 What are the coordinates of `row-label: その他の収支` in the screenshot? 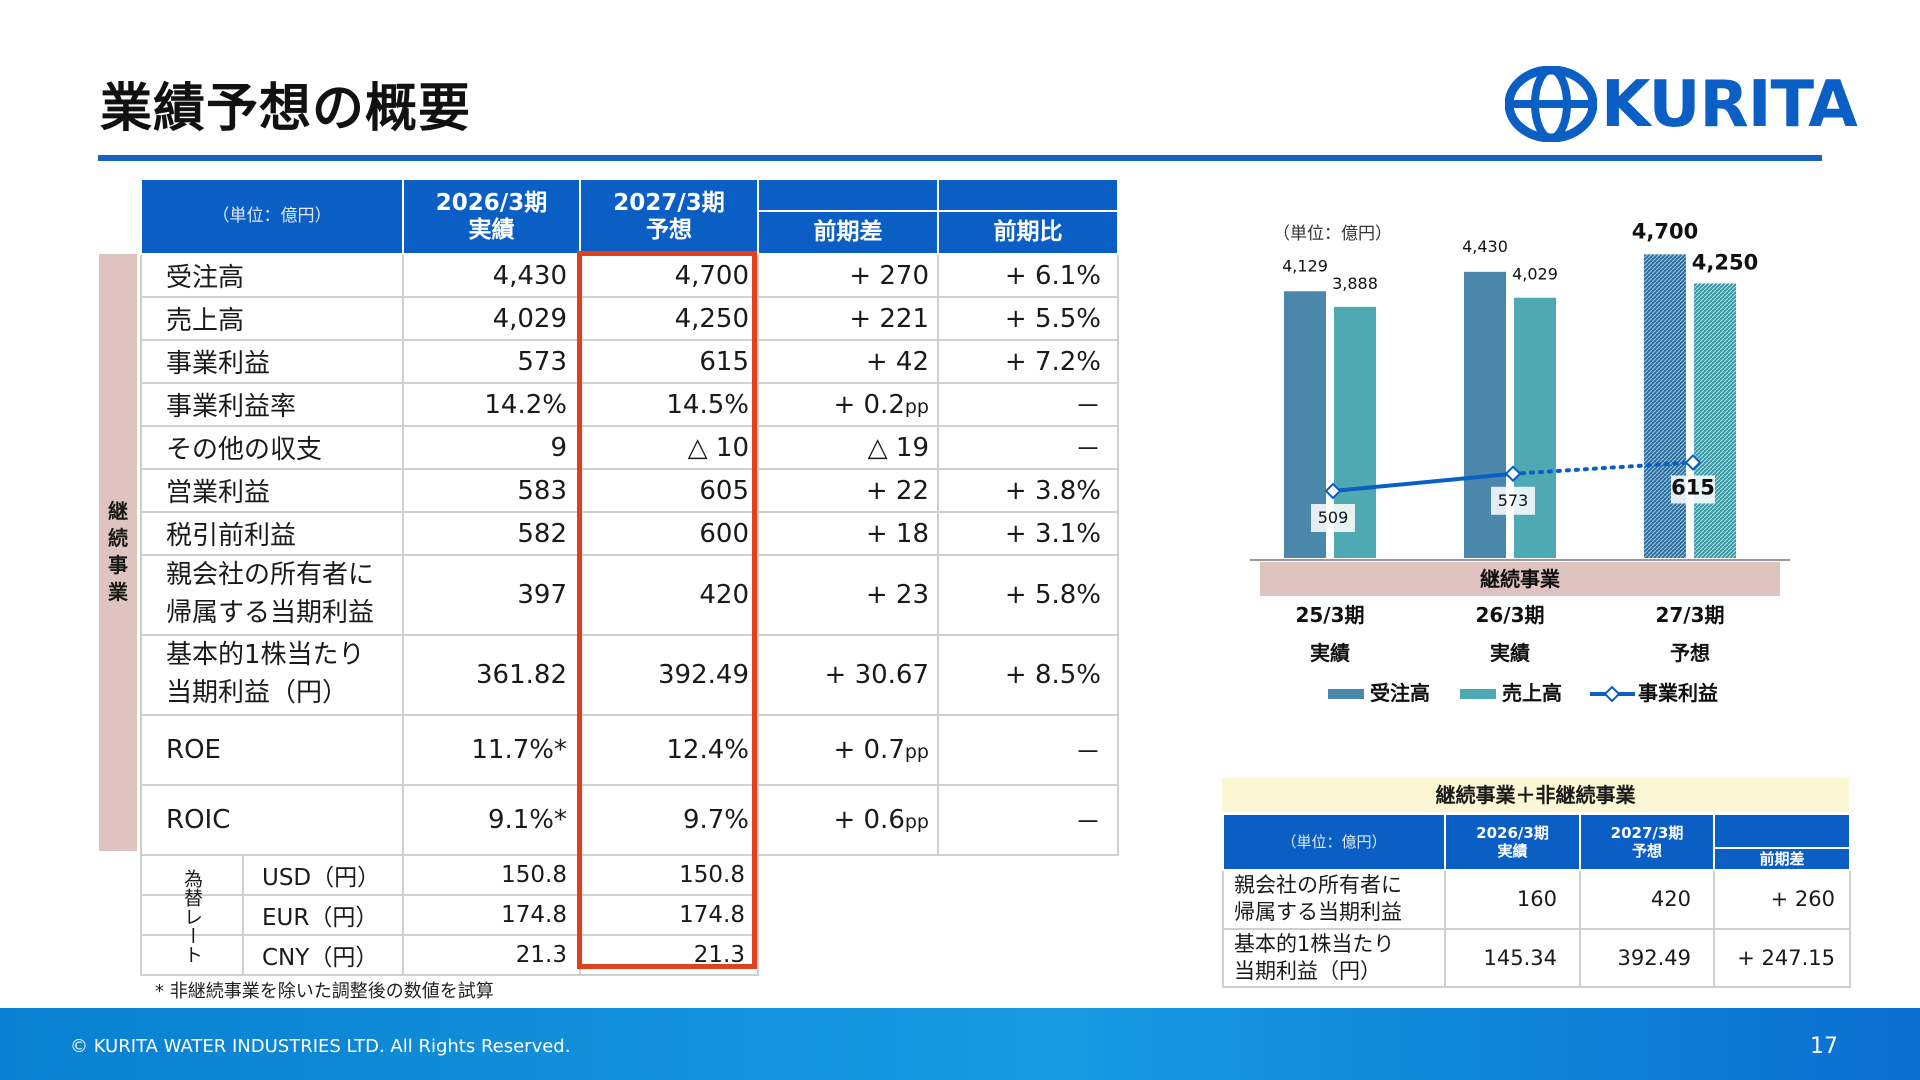 It's located at (272, 447).